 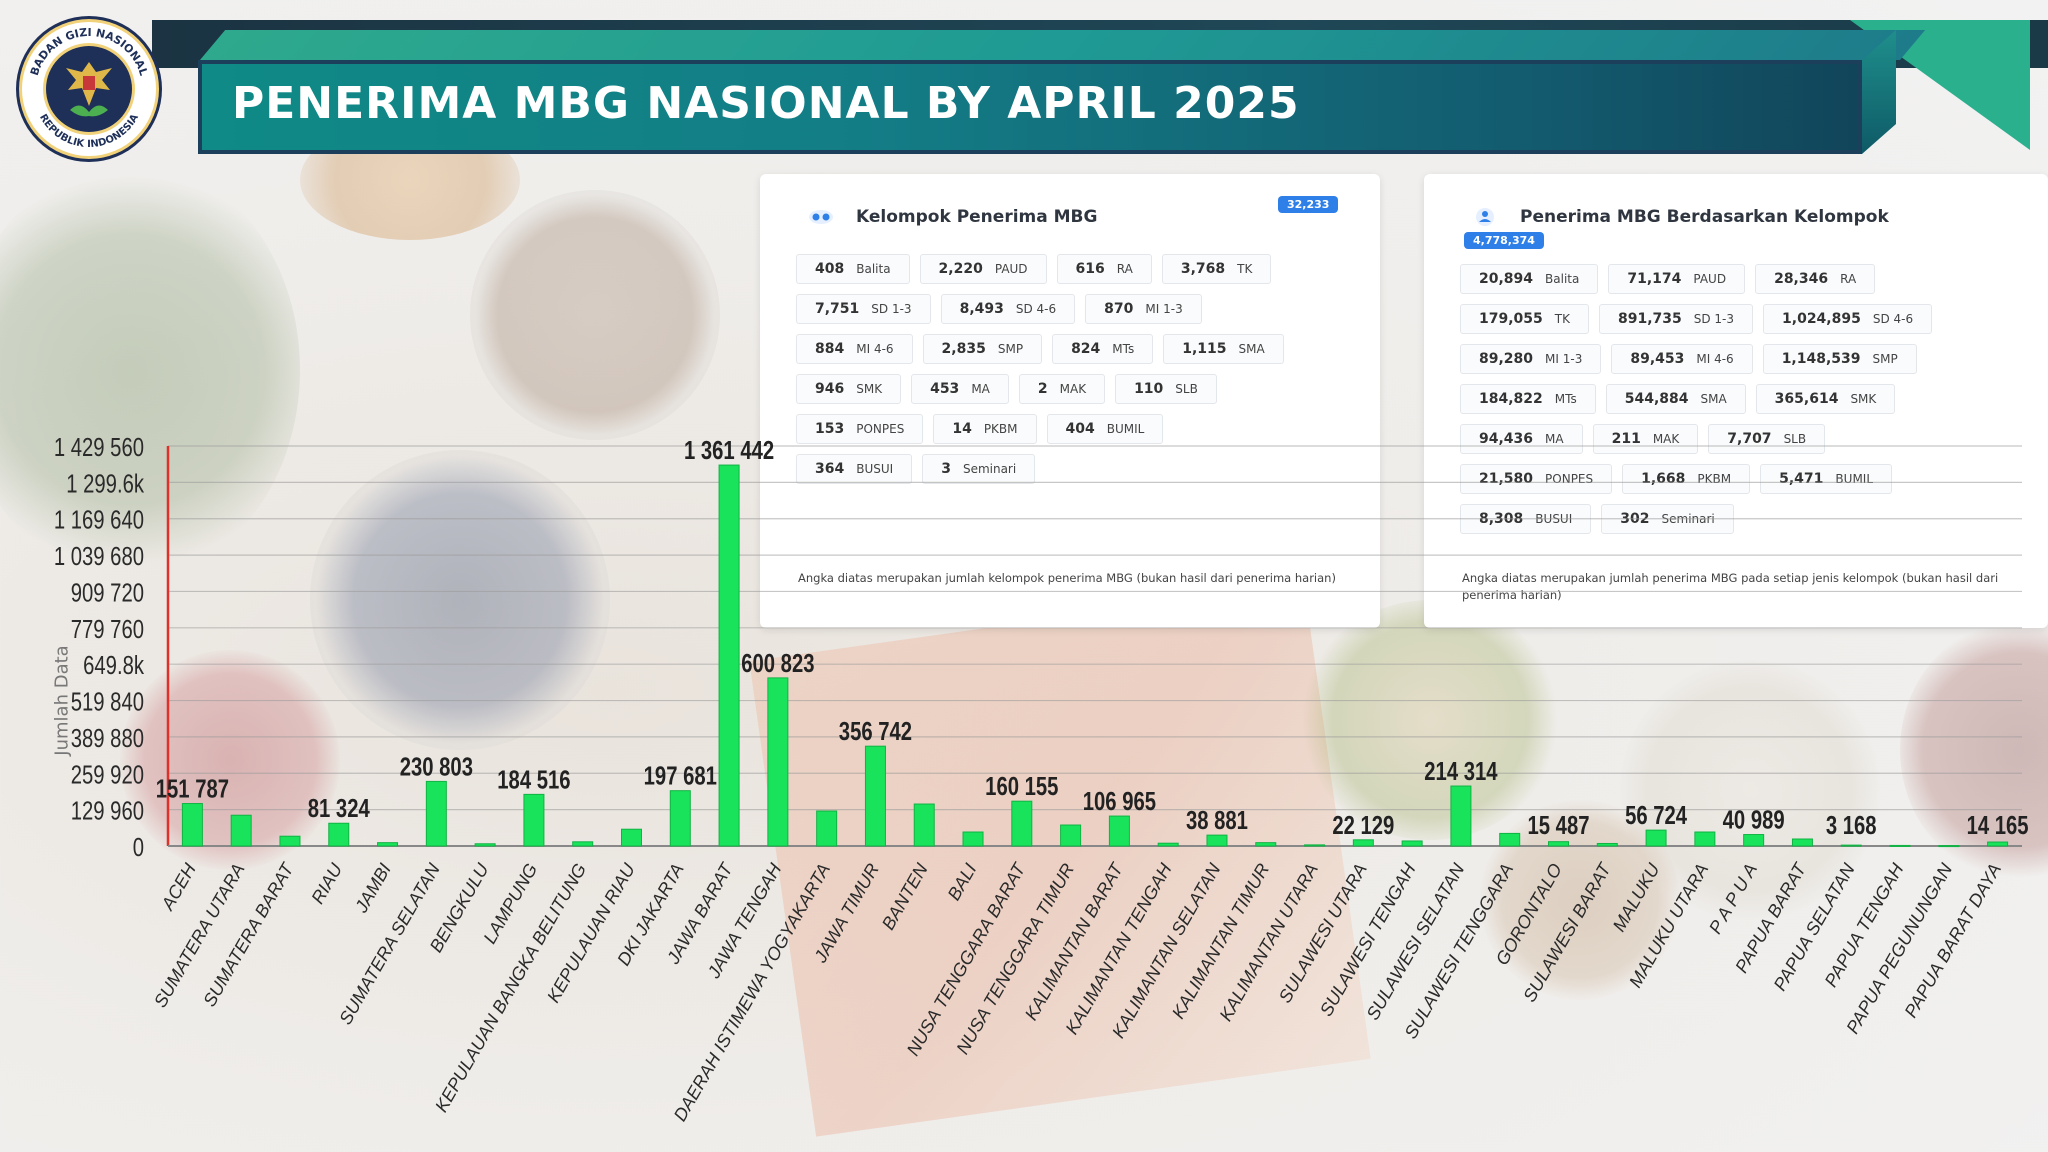 What do you see at coordinates (1851, 825) in the screenshot?
I see `data-label: 3 168` at bounding box center [1851, 825].